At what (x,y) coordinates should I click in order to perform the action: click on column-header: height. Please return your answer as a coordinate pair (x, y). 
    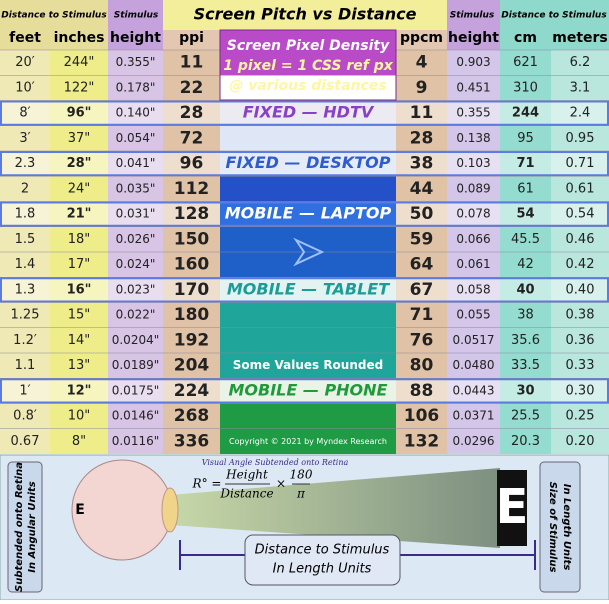
    Looking at the image, I should click on (473, 38).